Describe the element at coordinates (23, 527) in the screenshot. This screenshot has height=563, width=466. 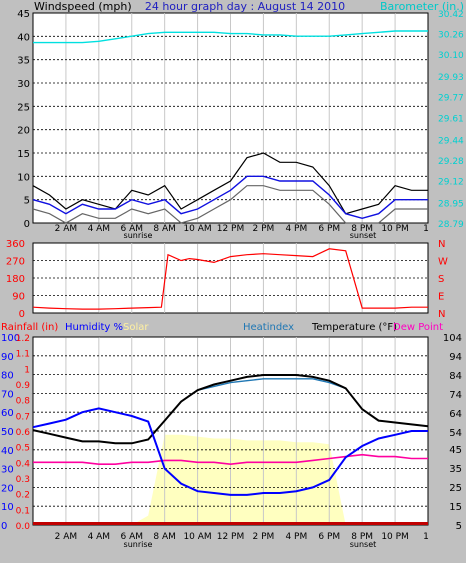
I see `bottom-ytick-rain: 0.0` at that location.